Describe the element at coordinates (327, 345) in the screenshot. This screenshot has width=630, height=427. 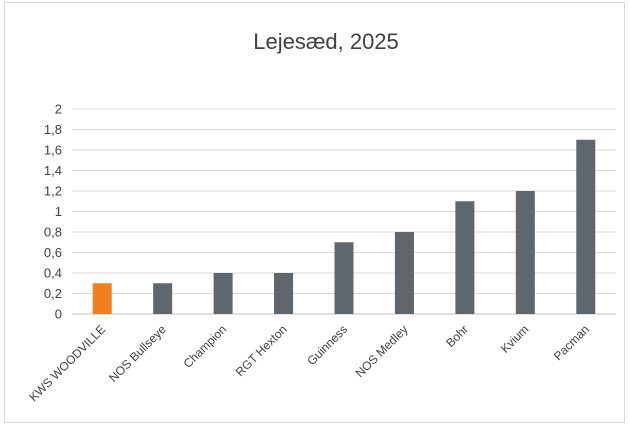
I see `x-category-label: Guinness` at that location.